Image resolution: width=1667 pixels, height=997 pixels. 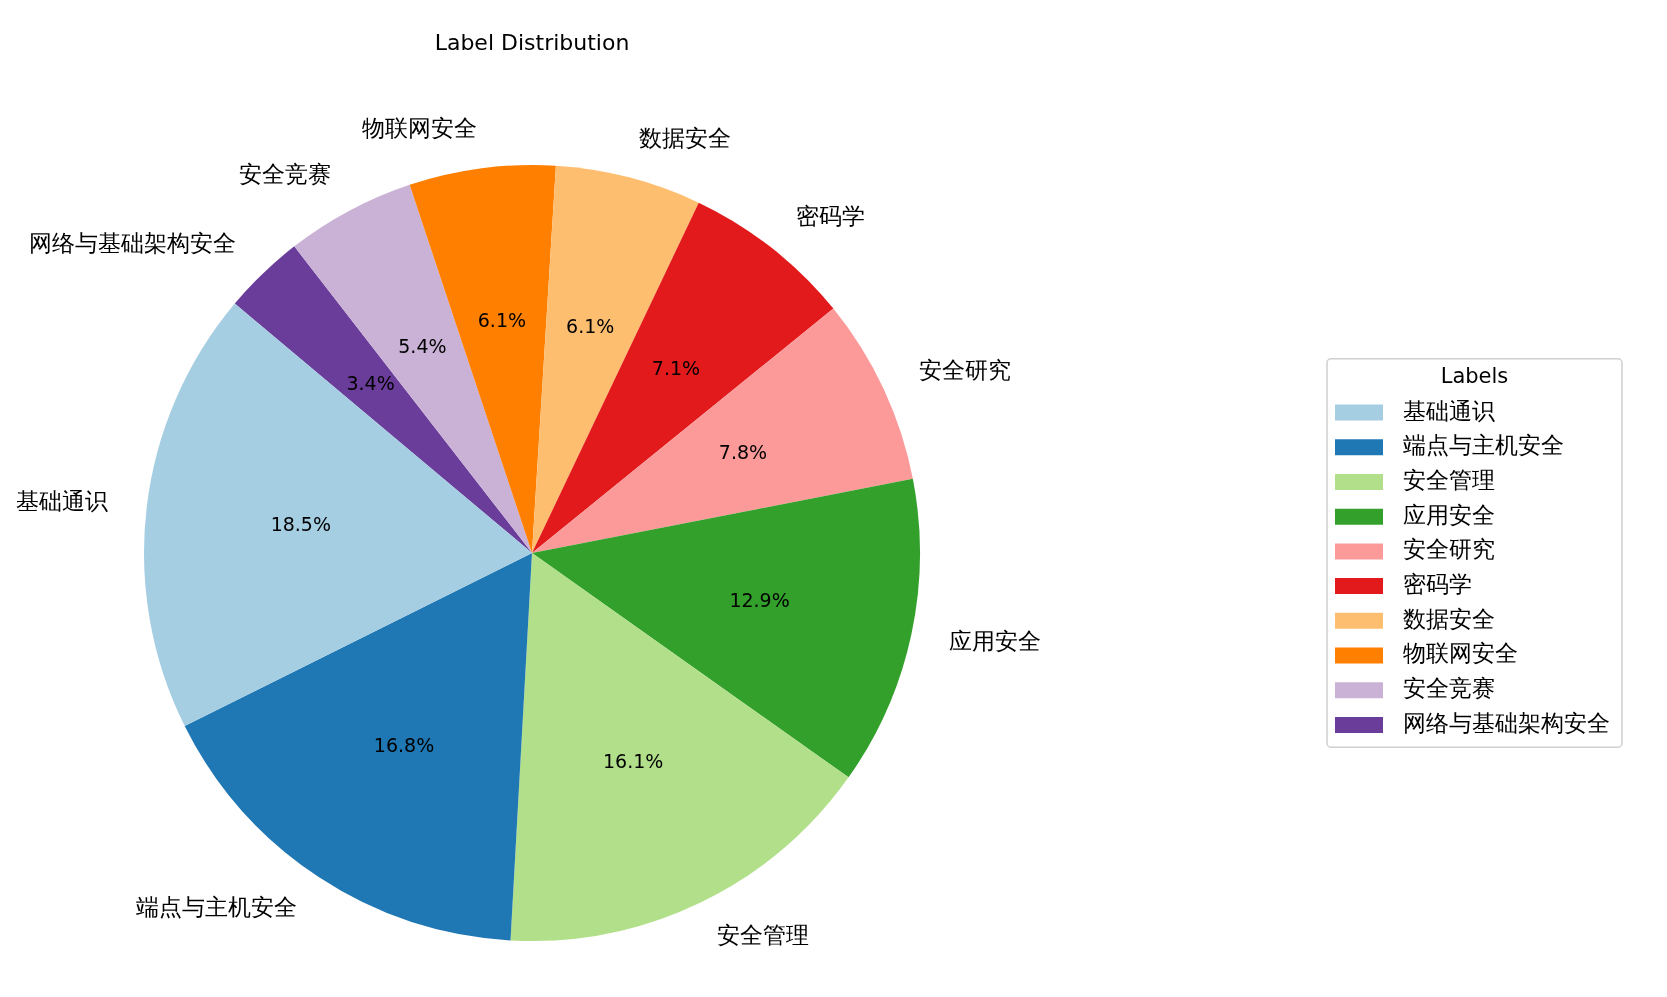 I want to click on slice-label: 密码学, so click(x=830, y=215).